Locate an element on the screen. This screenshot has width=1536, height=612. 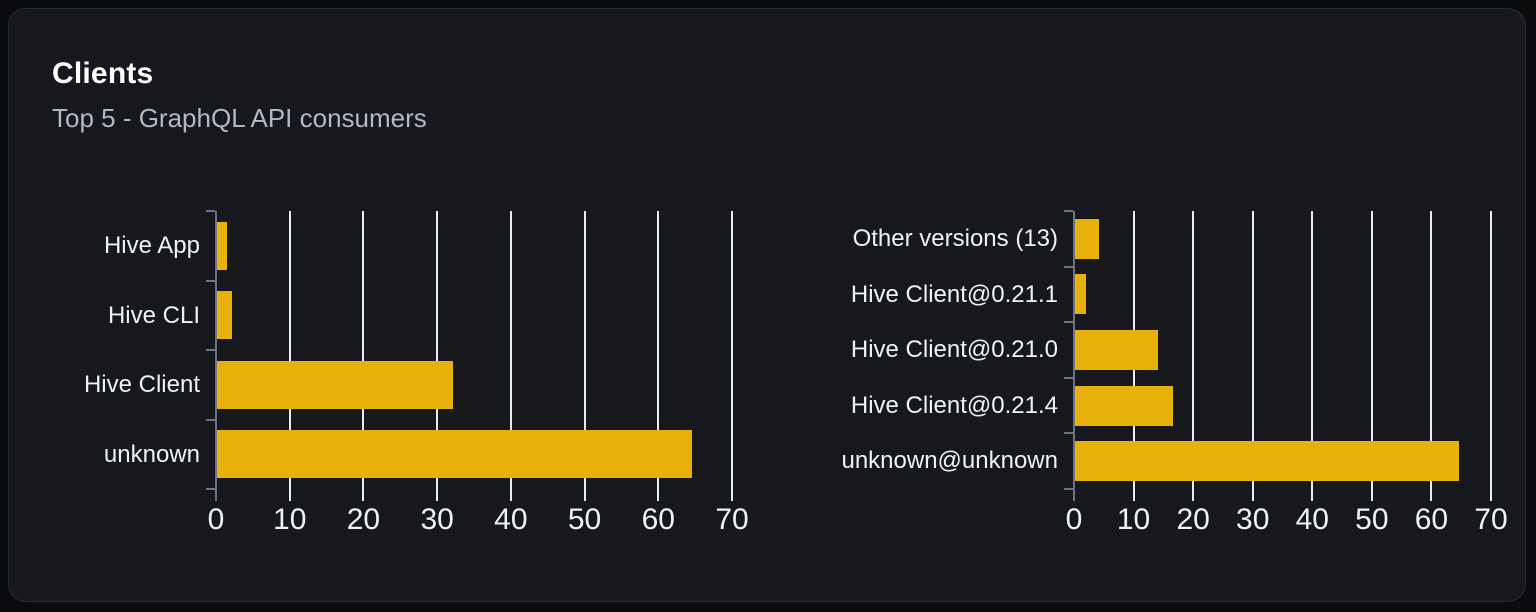
bar-hive-app is located at coordinates (222, 245).